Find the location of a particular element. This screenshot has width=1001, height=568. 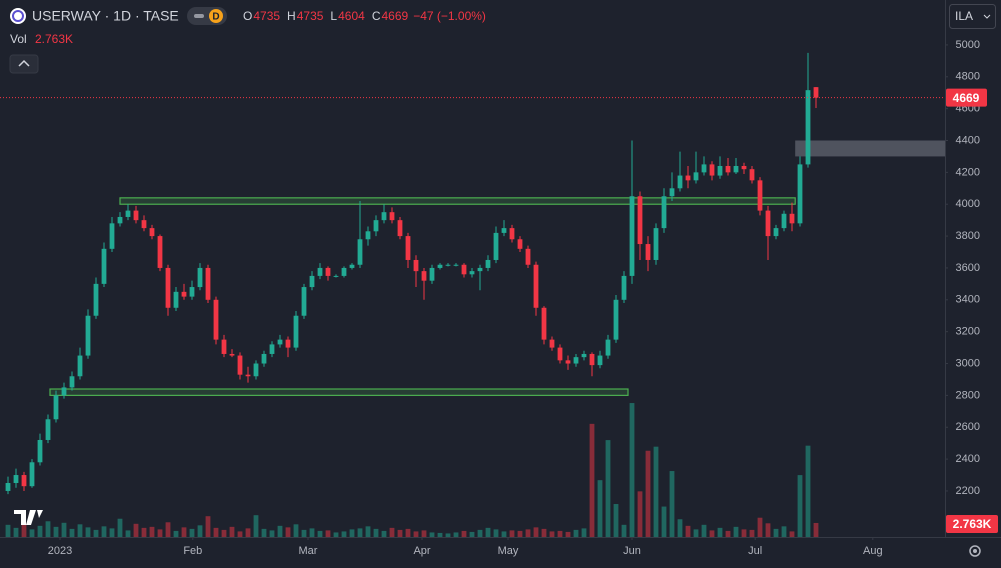

currency-dropdown is located at coordinates (972, 16).